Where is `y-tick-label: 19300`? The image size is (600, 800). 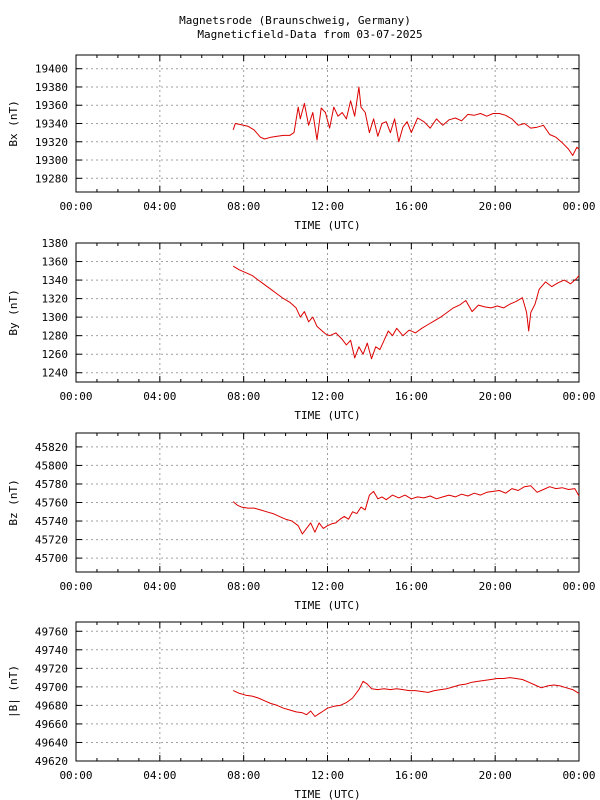 y-tick-label: 19300 is located at coordinates (51, 160).